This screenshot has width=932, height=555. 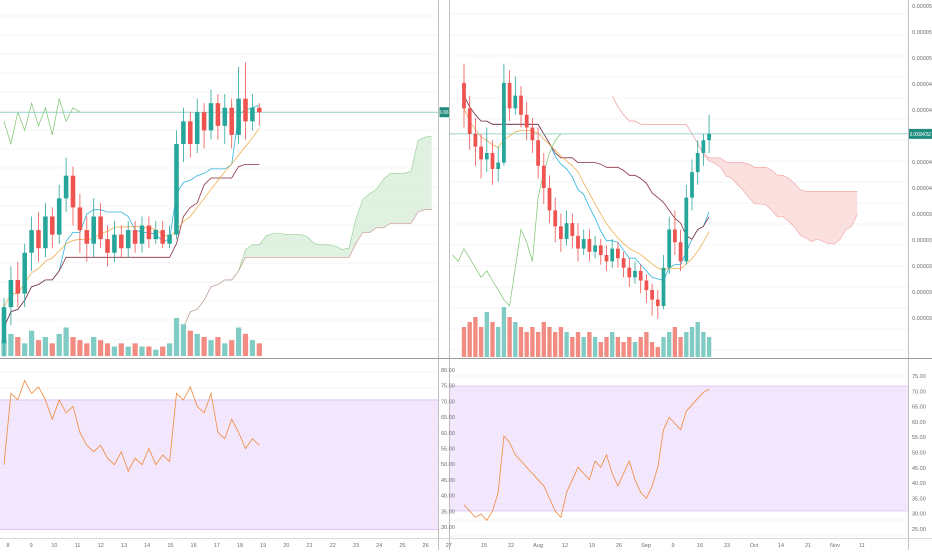 What do you see at coordinates (922, 241) in the screenshot?
I see `y-tick-label-right: 0.00003600` at bounding box center [922, 241].